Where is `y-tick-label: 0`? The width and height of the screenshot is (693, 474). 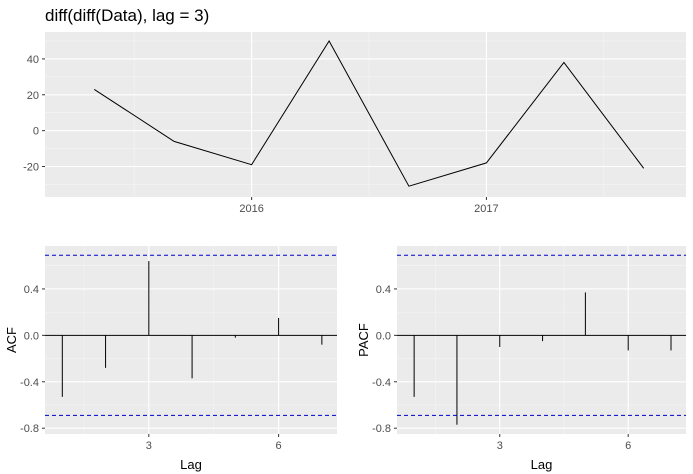 y-tick-label: 0 is located at coordinates (36, 132).